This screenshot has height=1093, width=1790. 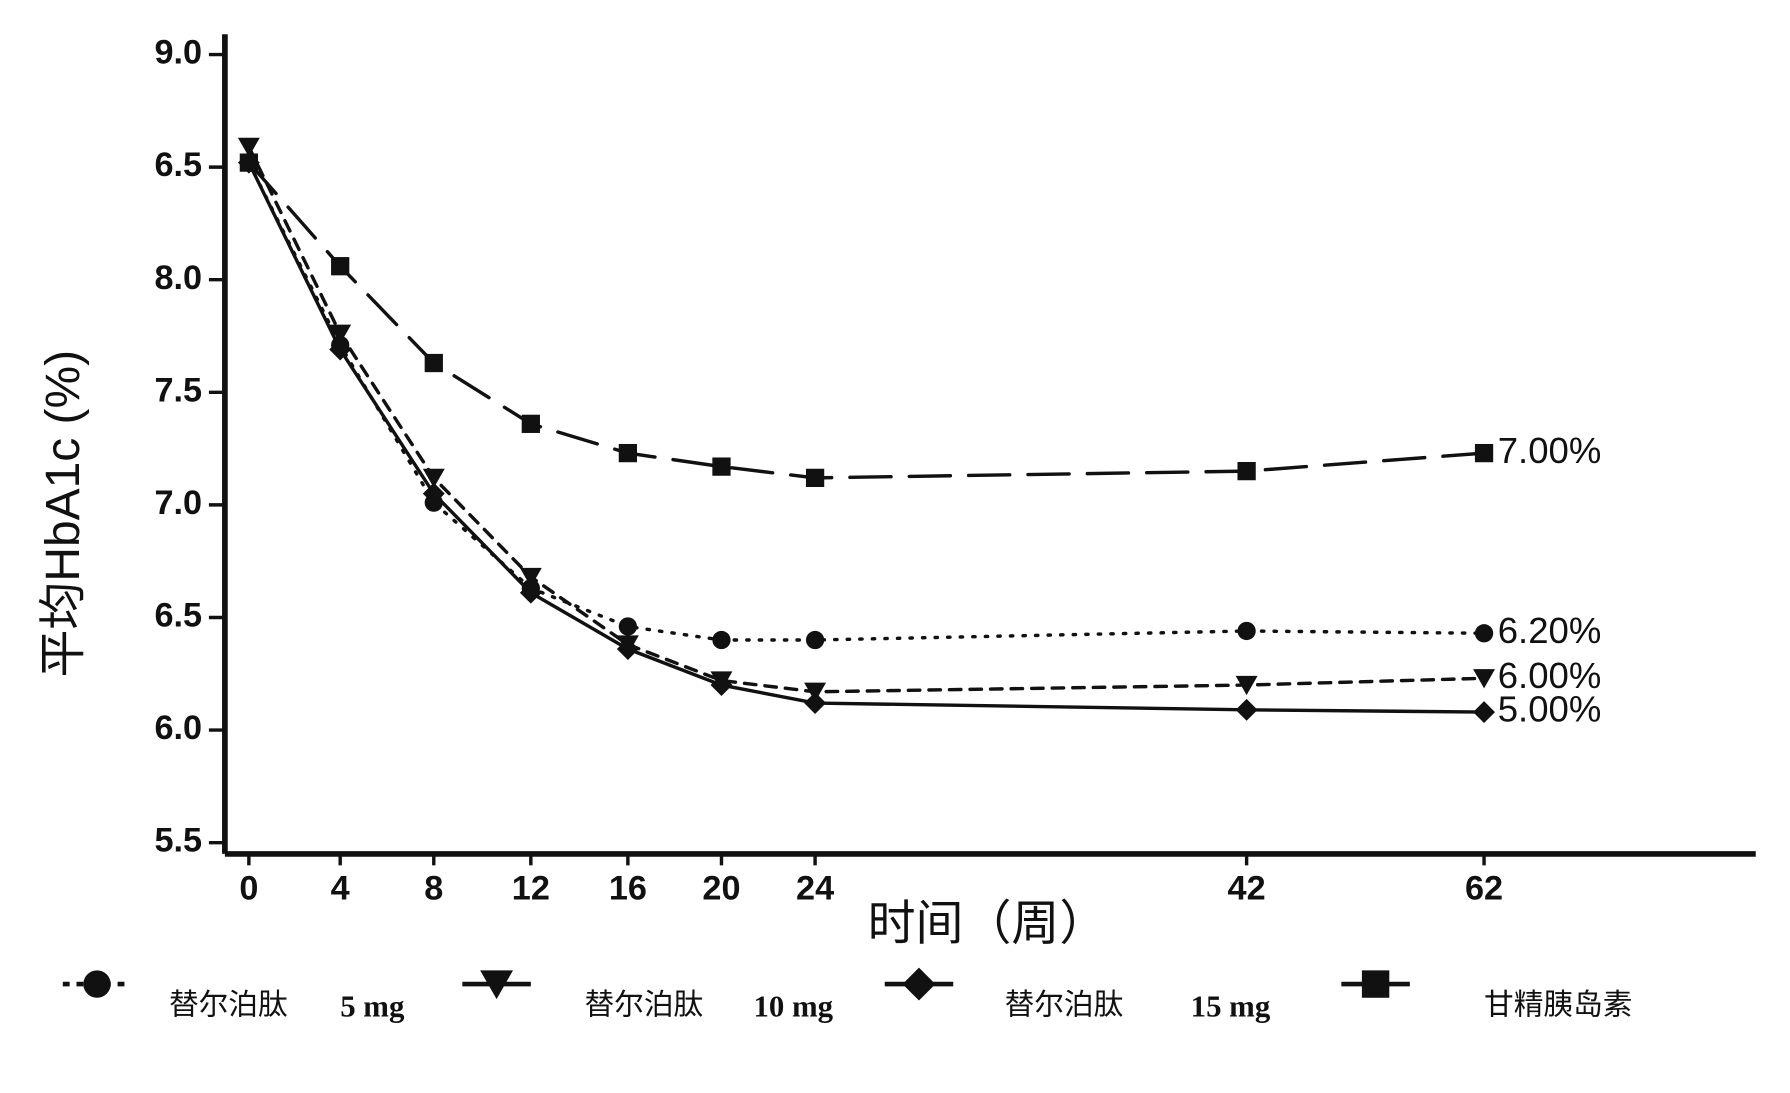 What do you see at coordinates (178, 278) in the screenshot?
I see `y-tick-label: 8.0` at bounding box center [178, 278].